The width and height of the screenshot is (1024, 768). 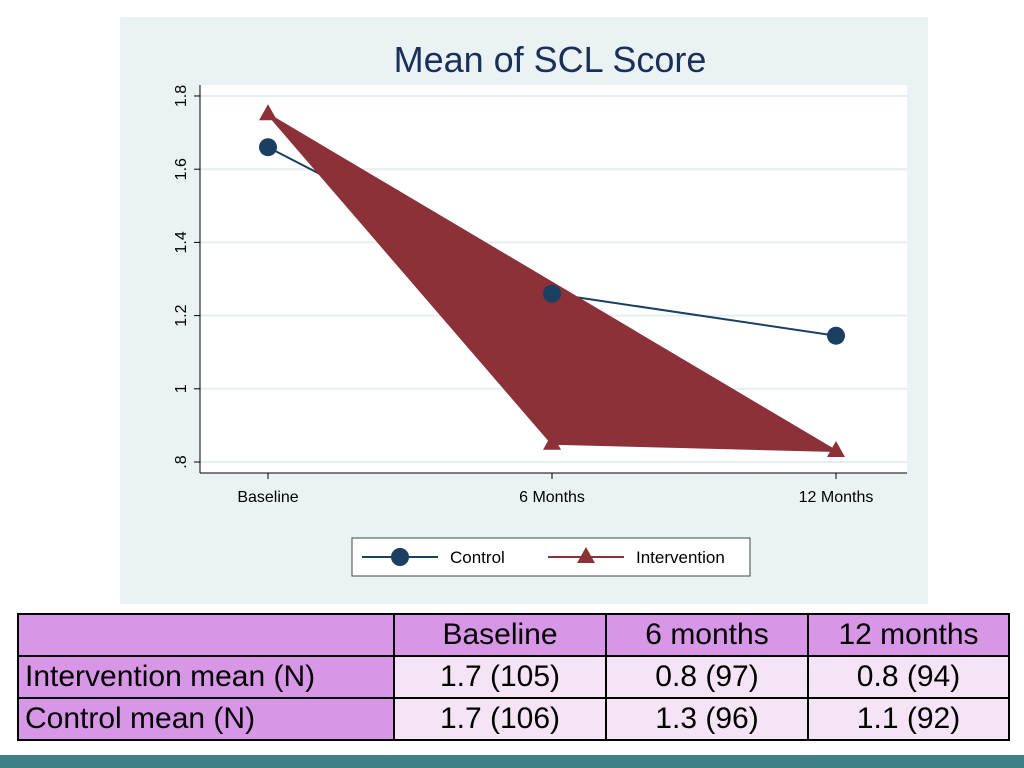 What do you see at coordinates (552, 497) in the screenshot?
I see `x-tick-label: 6 Months` at bounding box center [552, 497].